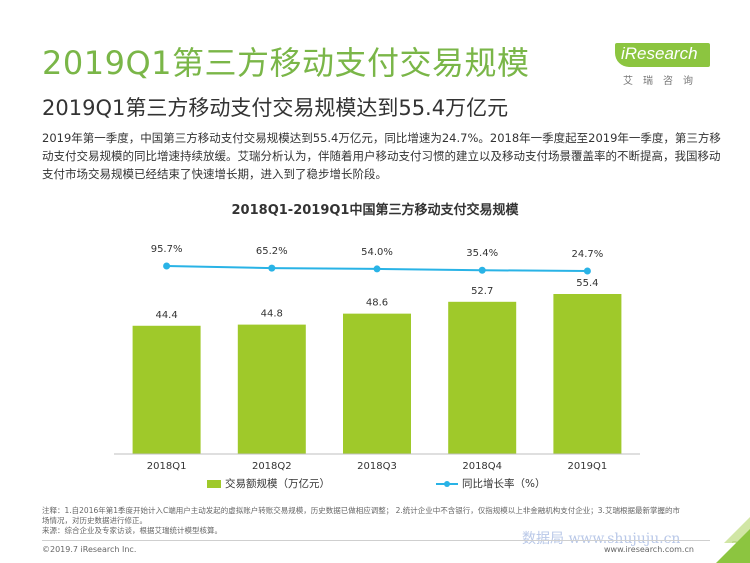  What do you see at coordinates (375, 485) in the screenshot?
I see `chart-legend: 交易额规模（万亿元） 同比增长率（%）` at bounding box center [375, 485].